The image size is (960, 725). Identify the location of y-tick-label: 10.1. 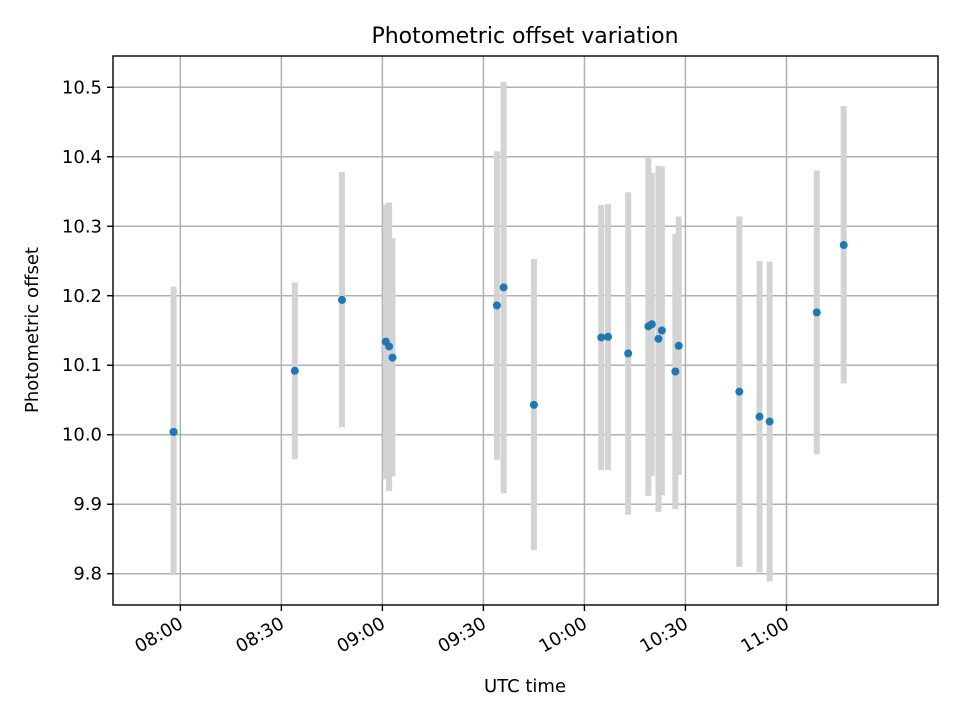
(82, 365).